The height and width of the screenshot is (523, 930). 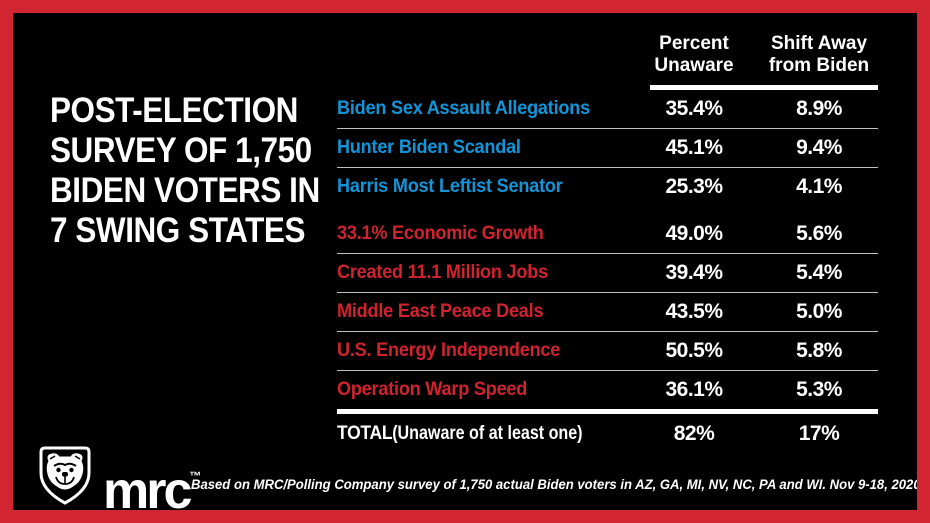 I want to click on shift-away-value: 5.3%, so click(x=819, y=389).